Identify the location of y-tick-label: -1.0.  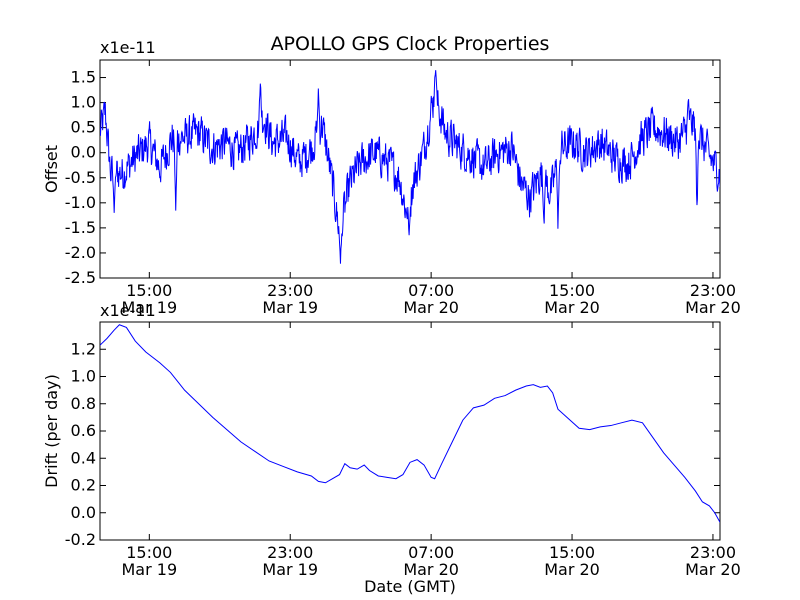
(80, 202).